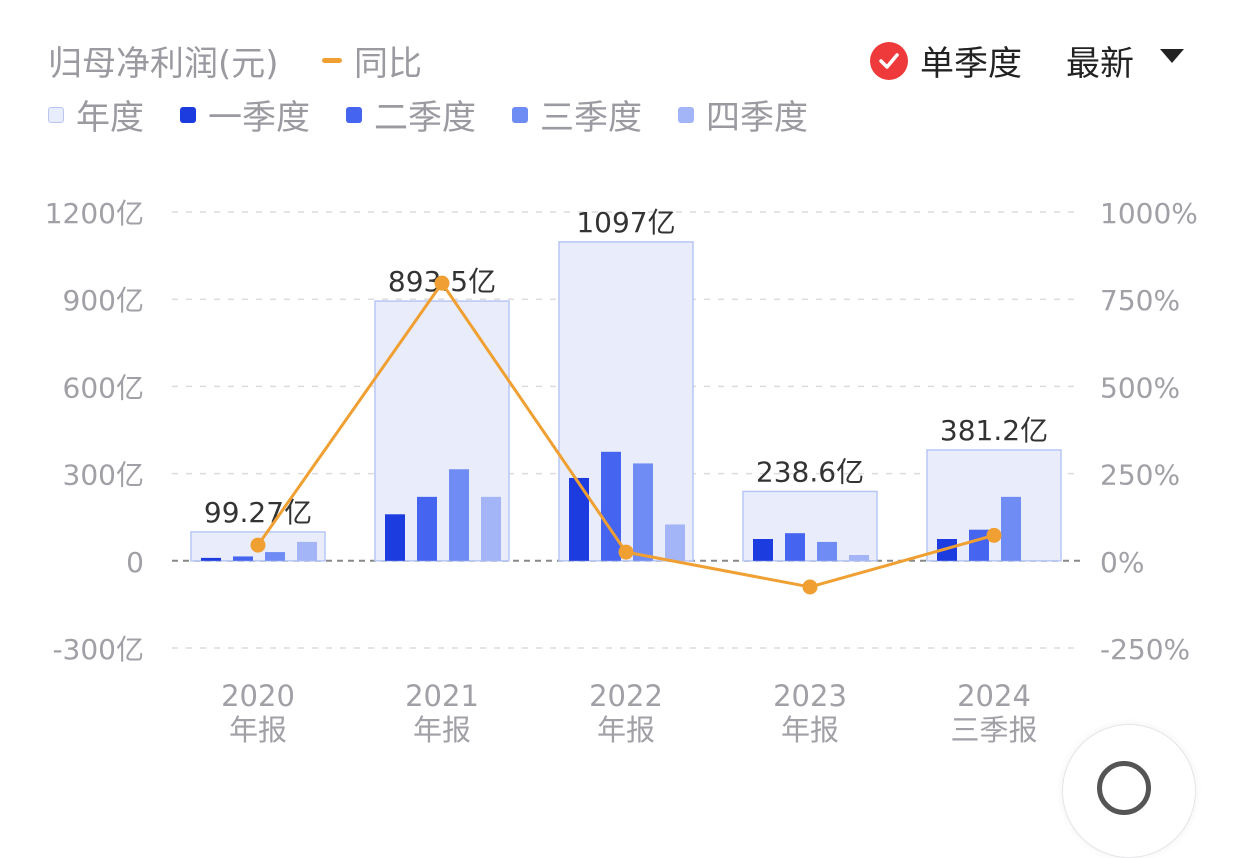 The image size is (1242, 858). I want to click on legend-label: 年度, so click(110, 118).